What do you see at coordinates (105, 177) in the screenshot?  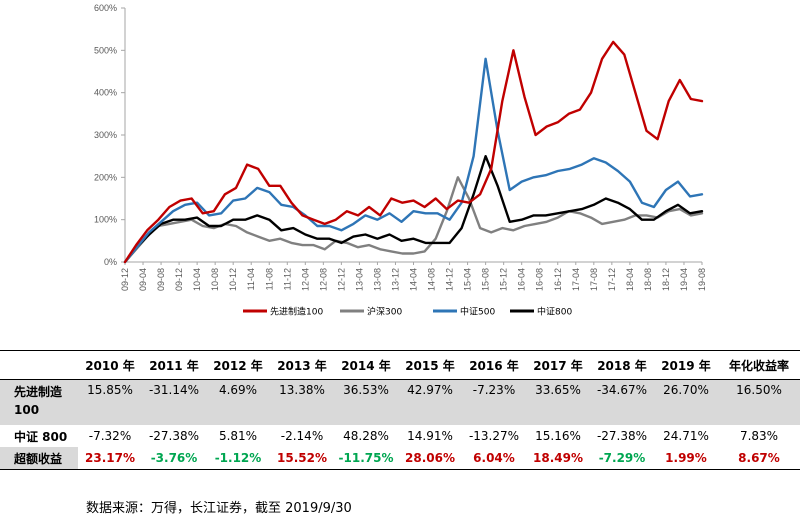 I see `y-tick-label: 200%` at bounding box center [105, 177].